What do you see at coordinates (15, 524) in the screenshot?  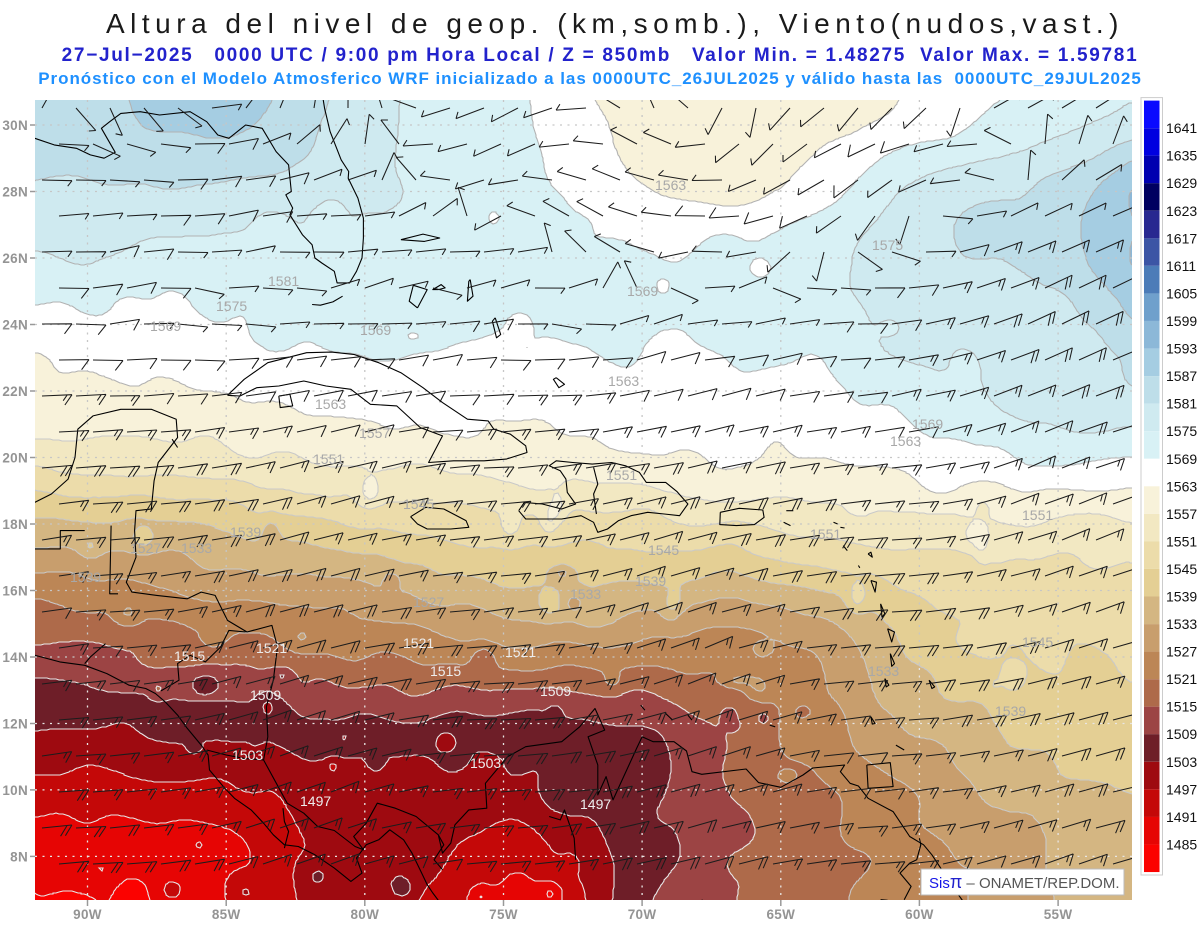 I see `svg-text: 18N` at bounding box center [15, 524].